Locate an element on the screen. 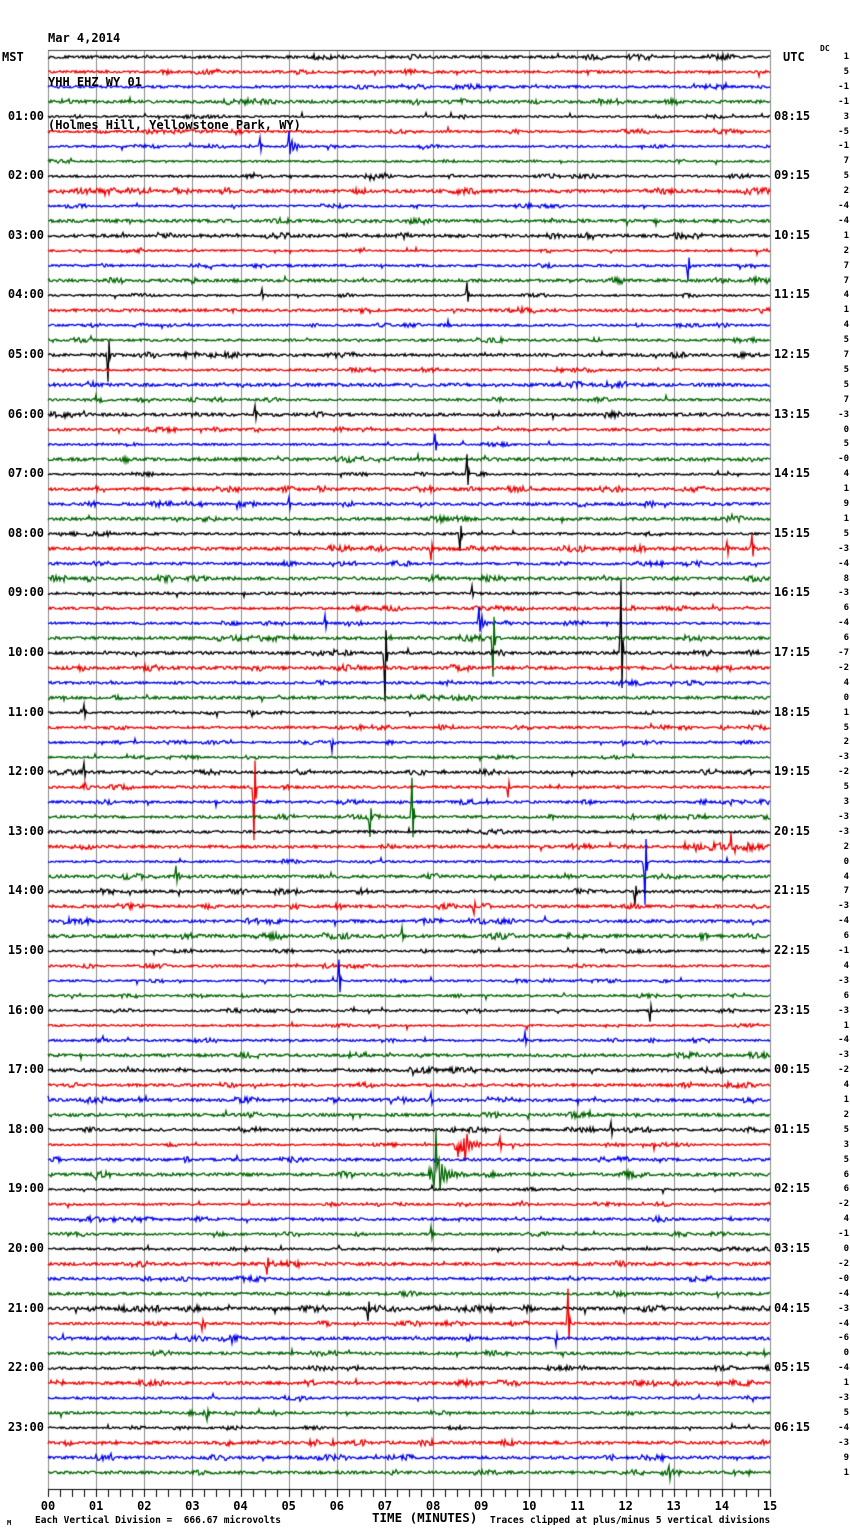  utc-hour-label: 12:15 is located at coordinates (792, 354).